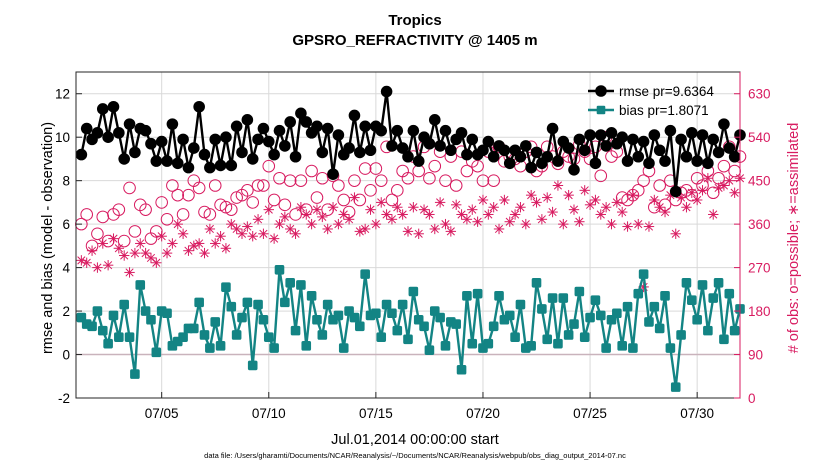 The height and width of the screenshot is (470, 830). What do you see at coordinates (48, 238) in the screenshot?
I see `y-axis-label: rmse and bias (model - observation)` at bounding box center [48, 238].